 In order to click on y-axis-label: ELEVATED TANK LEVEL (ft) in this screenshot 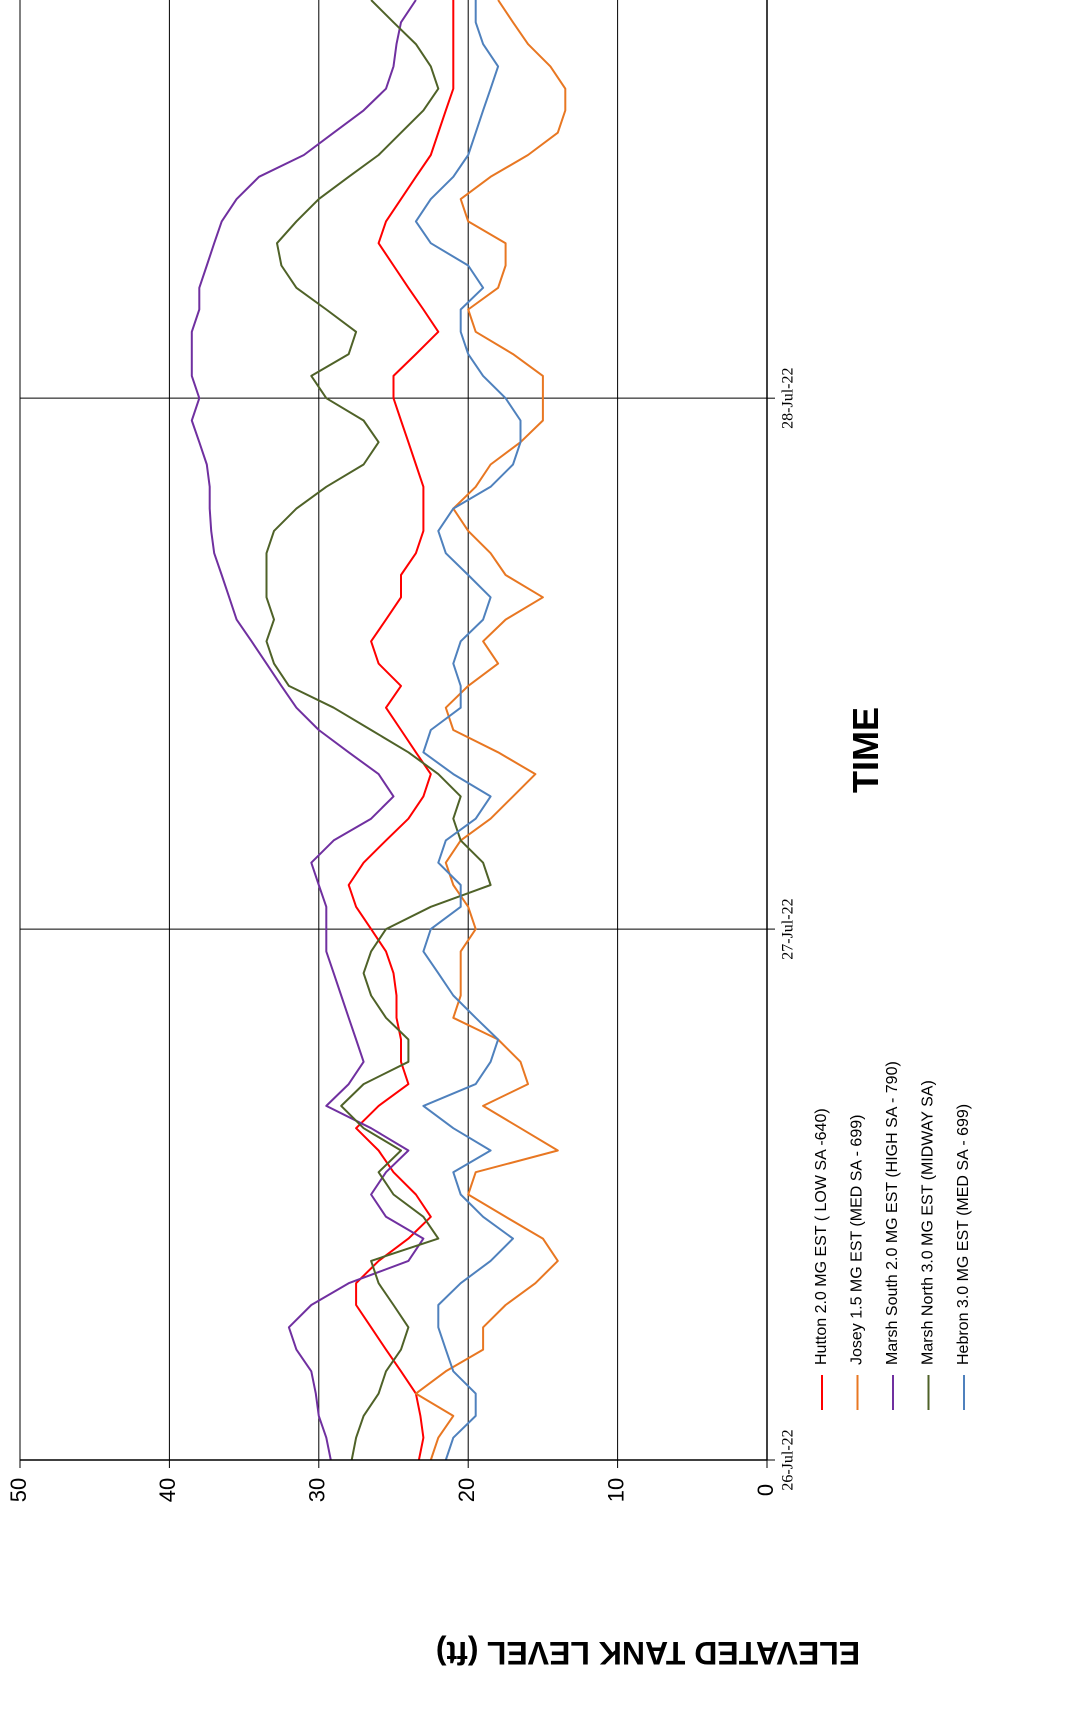, I will do `click(648, 1653)`.